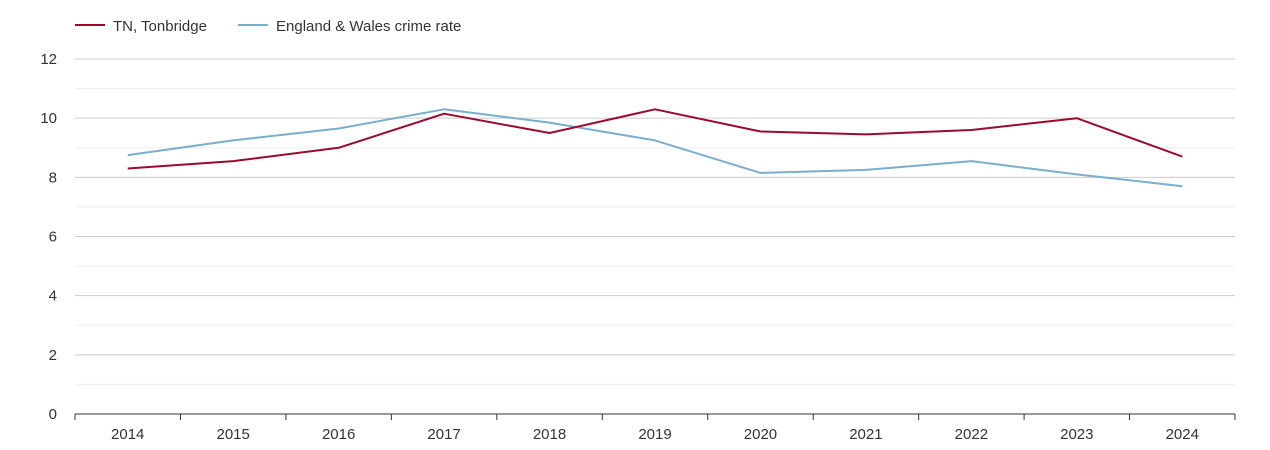 The height and width of the screenshot is (450, 1270). Describe the element at coordinates (48, 59) in the screenshot. I see `y-tick-label: 12` at that location.